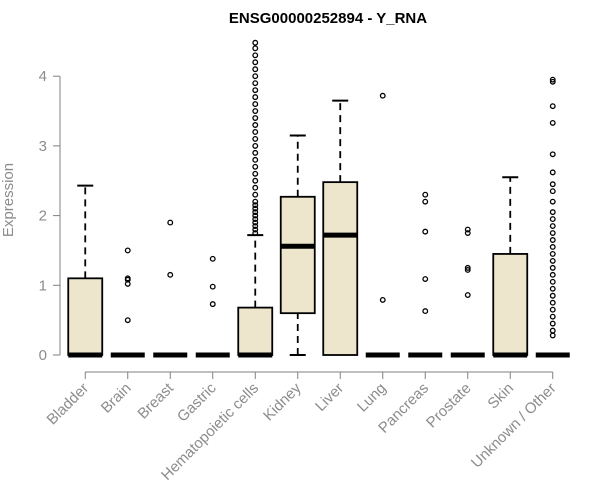  I want to click on box-skin, so click(510, 267).